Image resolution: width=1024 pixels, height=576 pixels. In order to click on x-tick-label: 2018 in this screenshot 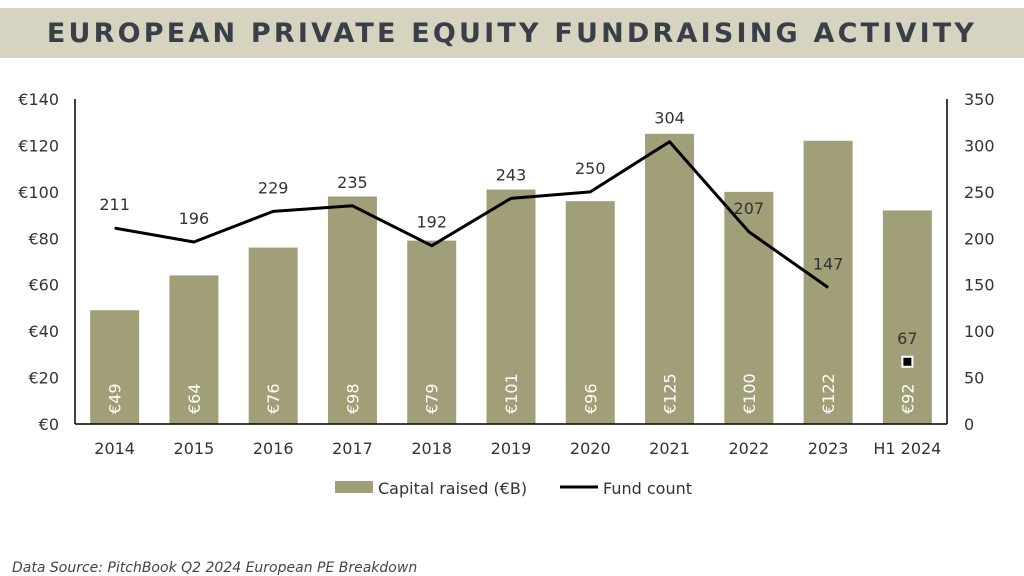, I will do `click(431, 448)`.